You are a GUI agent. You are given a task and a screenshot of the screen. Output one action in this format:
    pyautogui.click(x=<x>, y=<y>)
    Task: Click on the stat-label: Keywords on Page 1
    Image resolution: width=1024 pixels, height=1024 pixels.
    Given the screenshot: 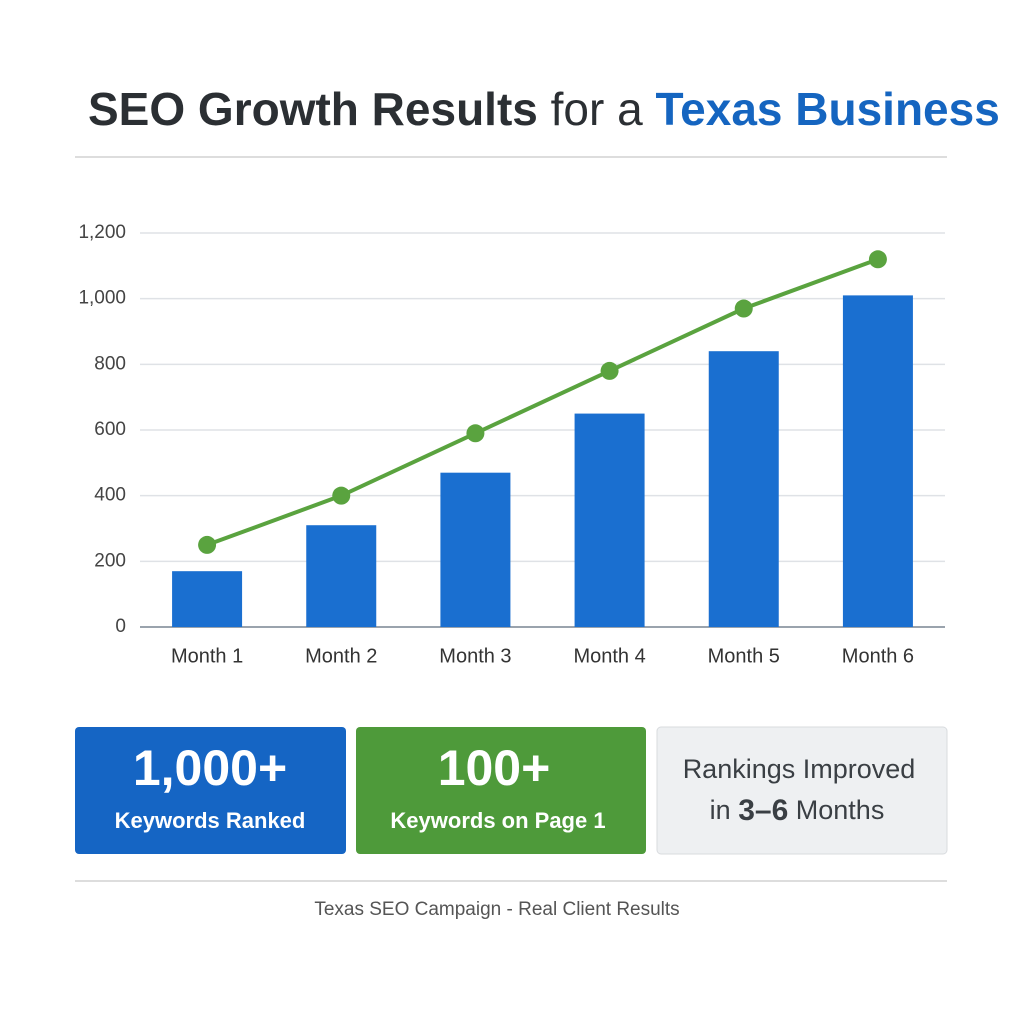 What is the action you would take?
    pyautogui.click(x=497, y=820)
    